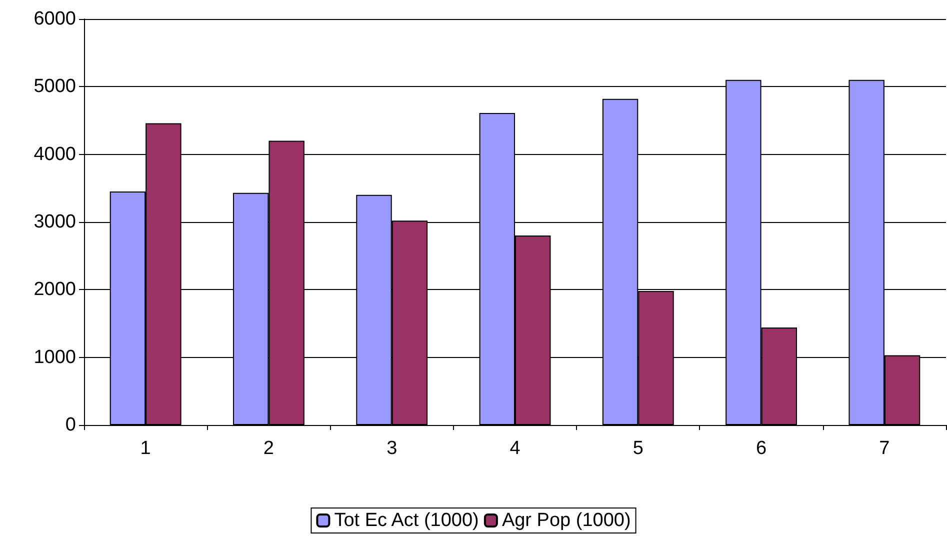  Describe the element at coordinates (884, 448) in the screenshot. I see `x-tick-label: 7` at that location.